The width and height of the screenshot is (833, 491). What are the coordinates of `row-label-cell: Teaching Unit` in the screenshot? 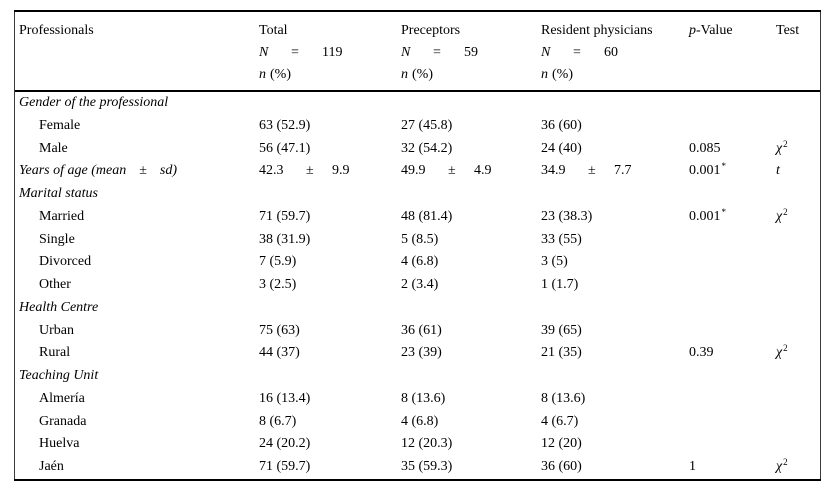 It's located at (137, 376).